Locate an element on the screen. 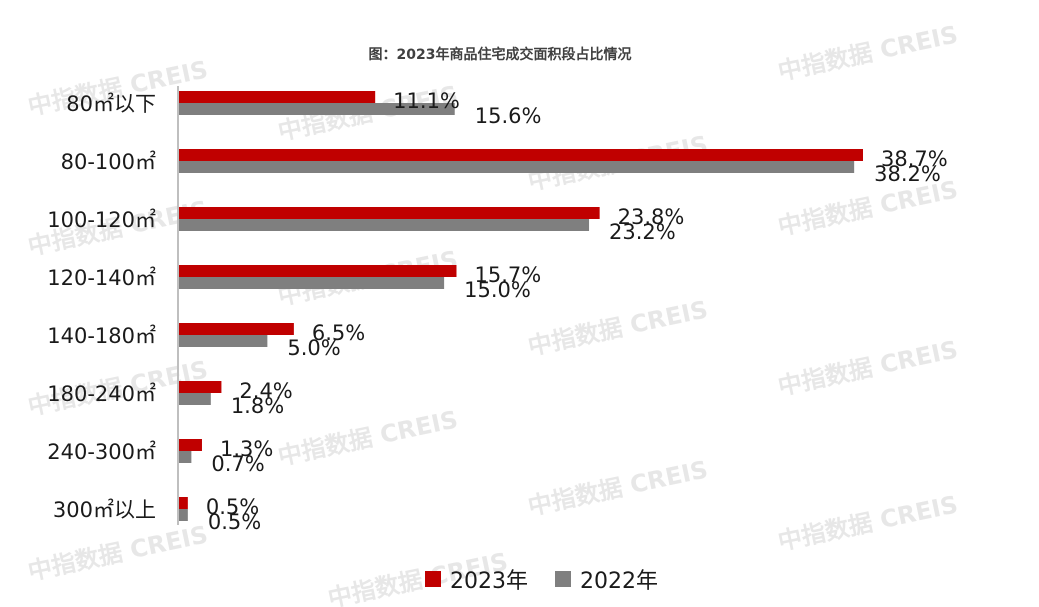  category-label: 140-180㎡ is located at coordinates (101, 336).